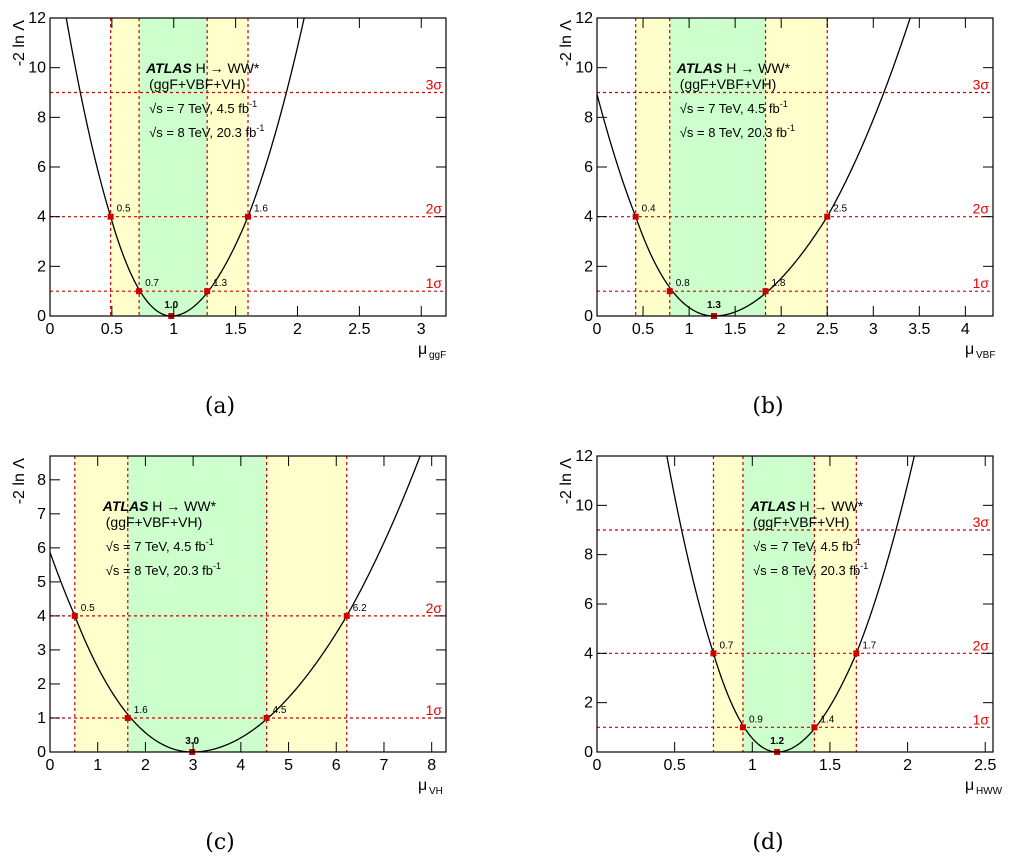  I want to click on interval-value-label-5: 3.0, so click(192, 741).